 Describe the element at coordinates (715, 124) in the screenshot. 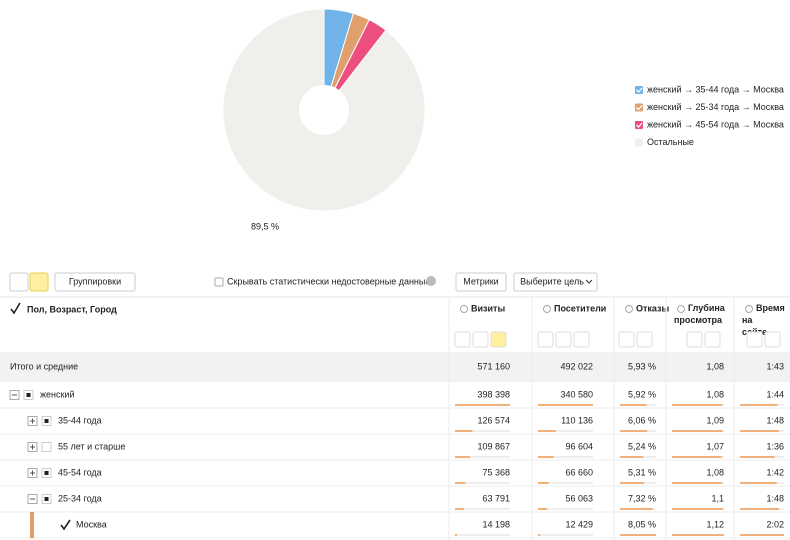

I see `legend-label: женский → 45-54 года → Москва` at that location.